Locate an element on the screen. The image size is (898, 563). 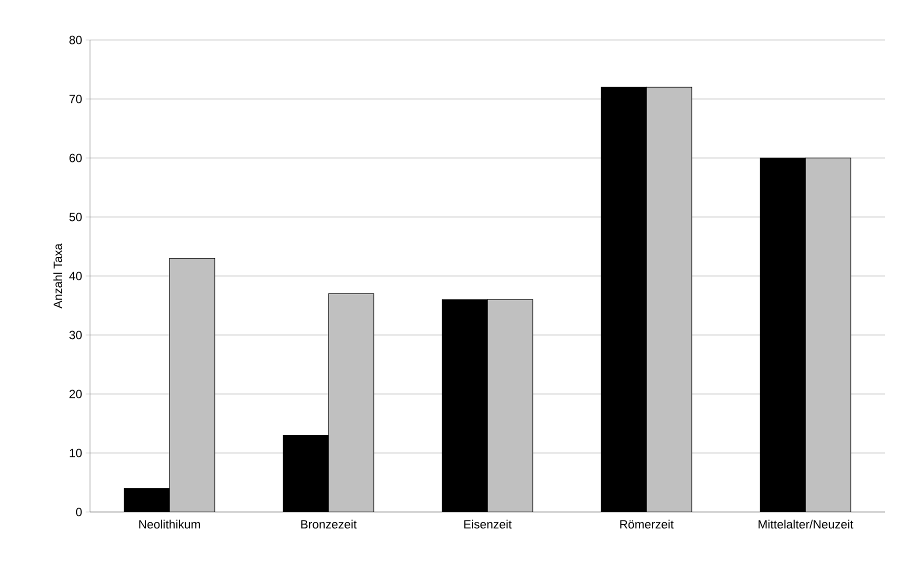
y-tick-label: 20 is located at coordinates (76, 394).